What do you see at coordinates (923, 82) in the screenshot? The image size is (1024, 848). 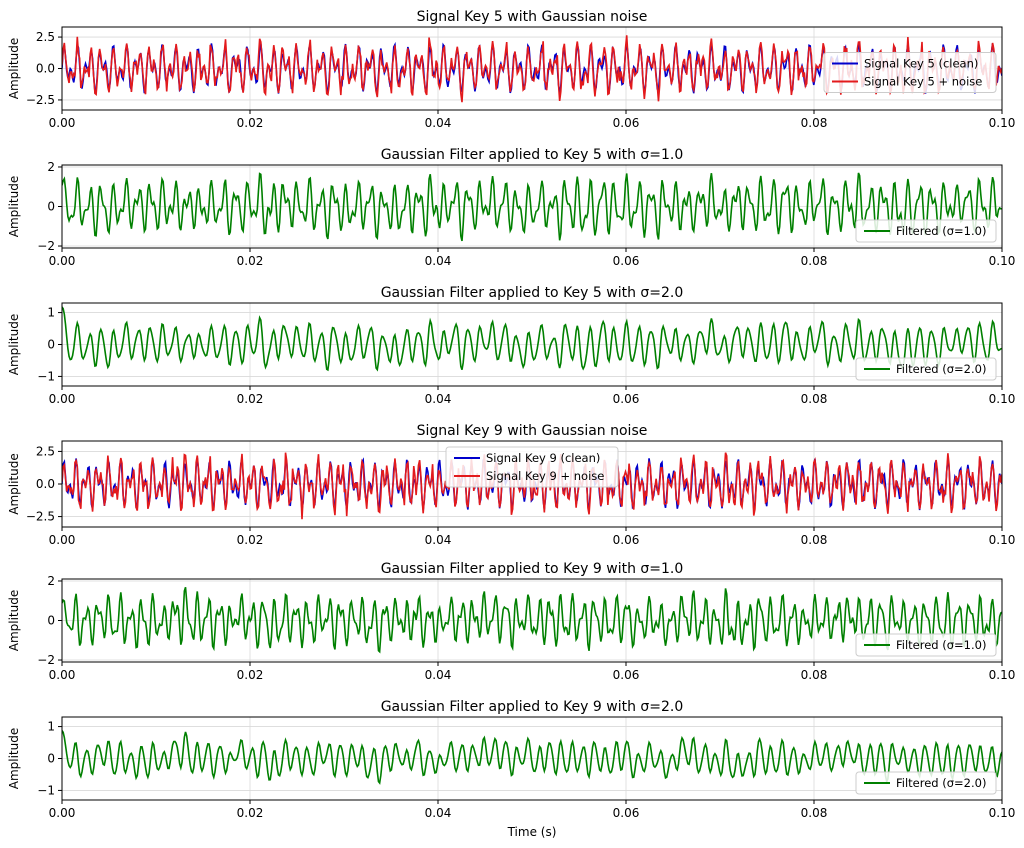 I see `legend-label: Signal Key 5 + noise` at bounding box center [923, 82].